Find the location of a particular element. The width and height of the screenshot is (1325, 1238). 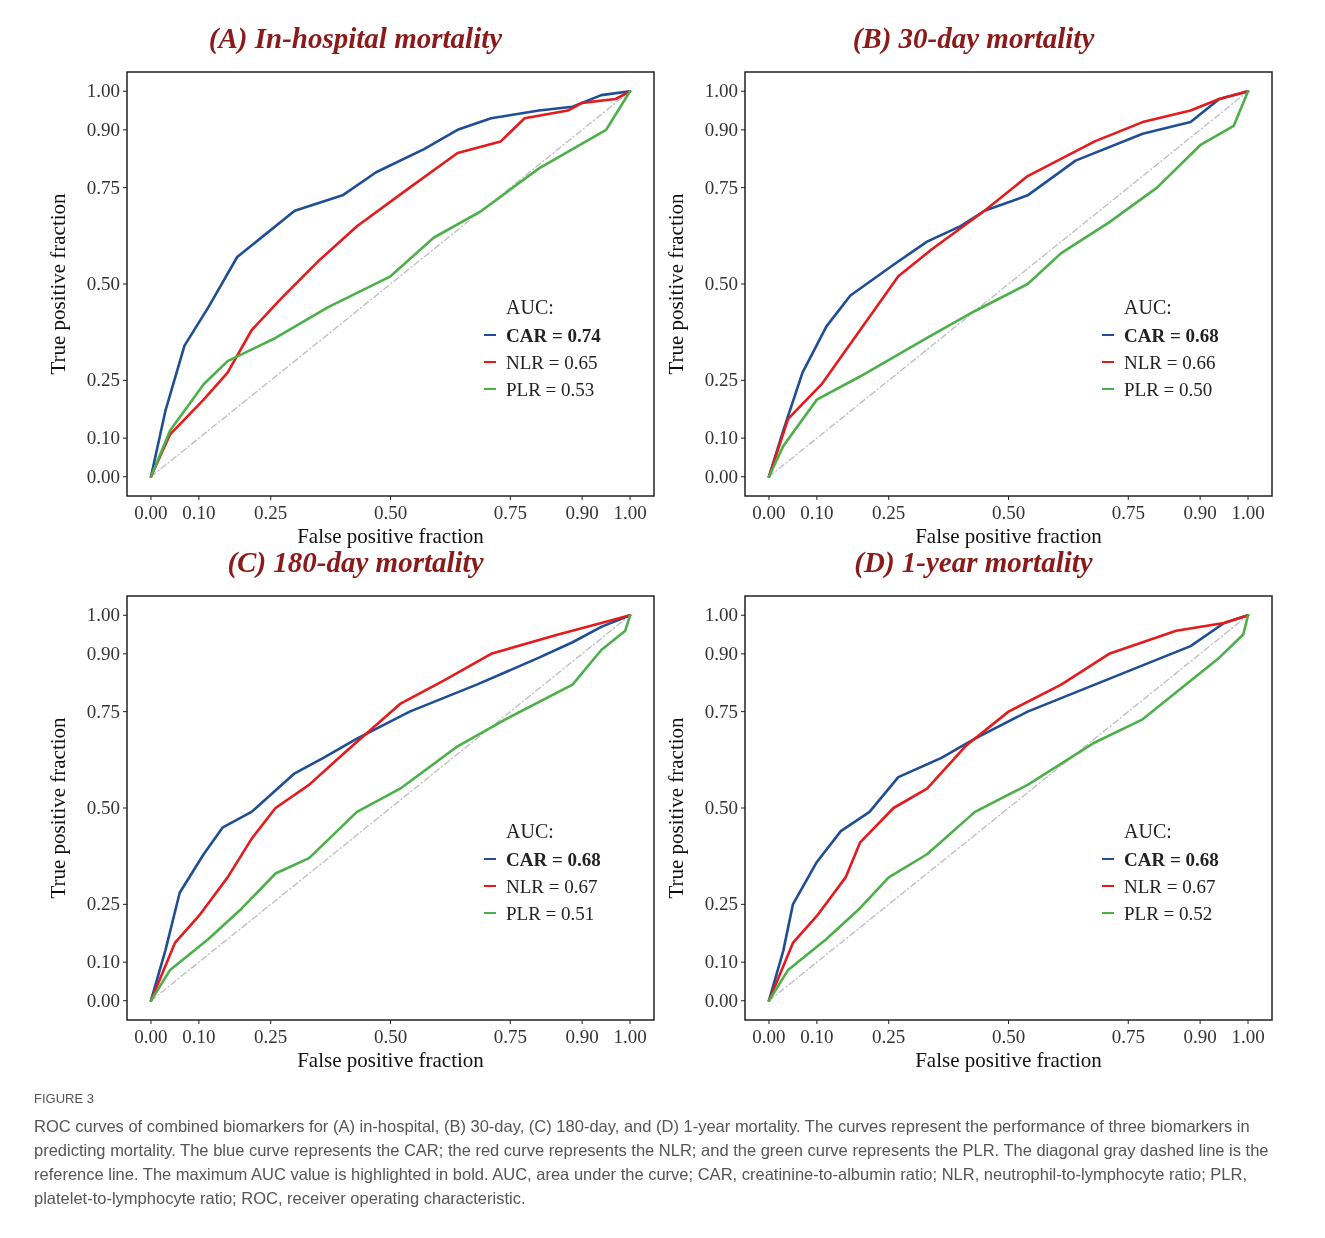

chart-title: (A) In-hospital mortality is located at coordinates (355, 38).